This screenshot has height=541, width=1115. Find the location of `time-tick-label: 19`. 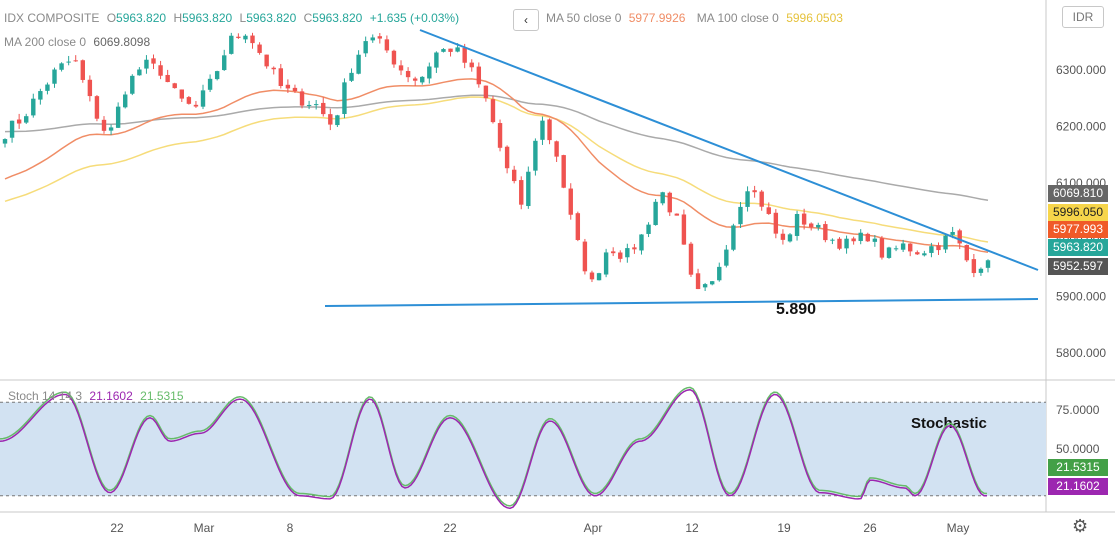

time-tick-label: 19 is located at coordinates (784, 528).